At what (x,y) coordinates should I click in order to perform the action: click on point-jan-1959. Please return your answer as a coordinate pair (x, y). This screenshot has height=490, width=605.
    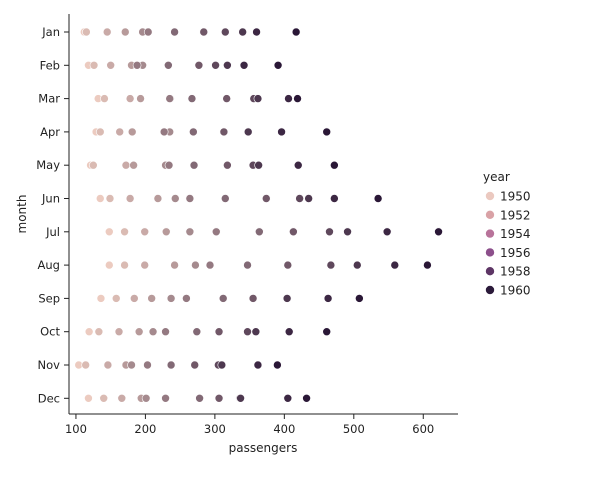
    Looking at the image, I should click on (256, 32).